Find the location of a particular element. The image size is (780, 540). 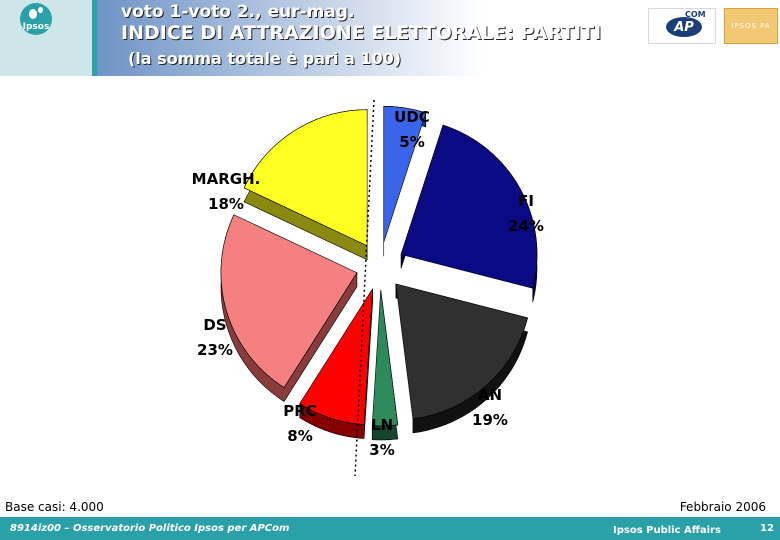

slice-value-ln: 3% is located at coordinates (381, 450).